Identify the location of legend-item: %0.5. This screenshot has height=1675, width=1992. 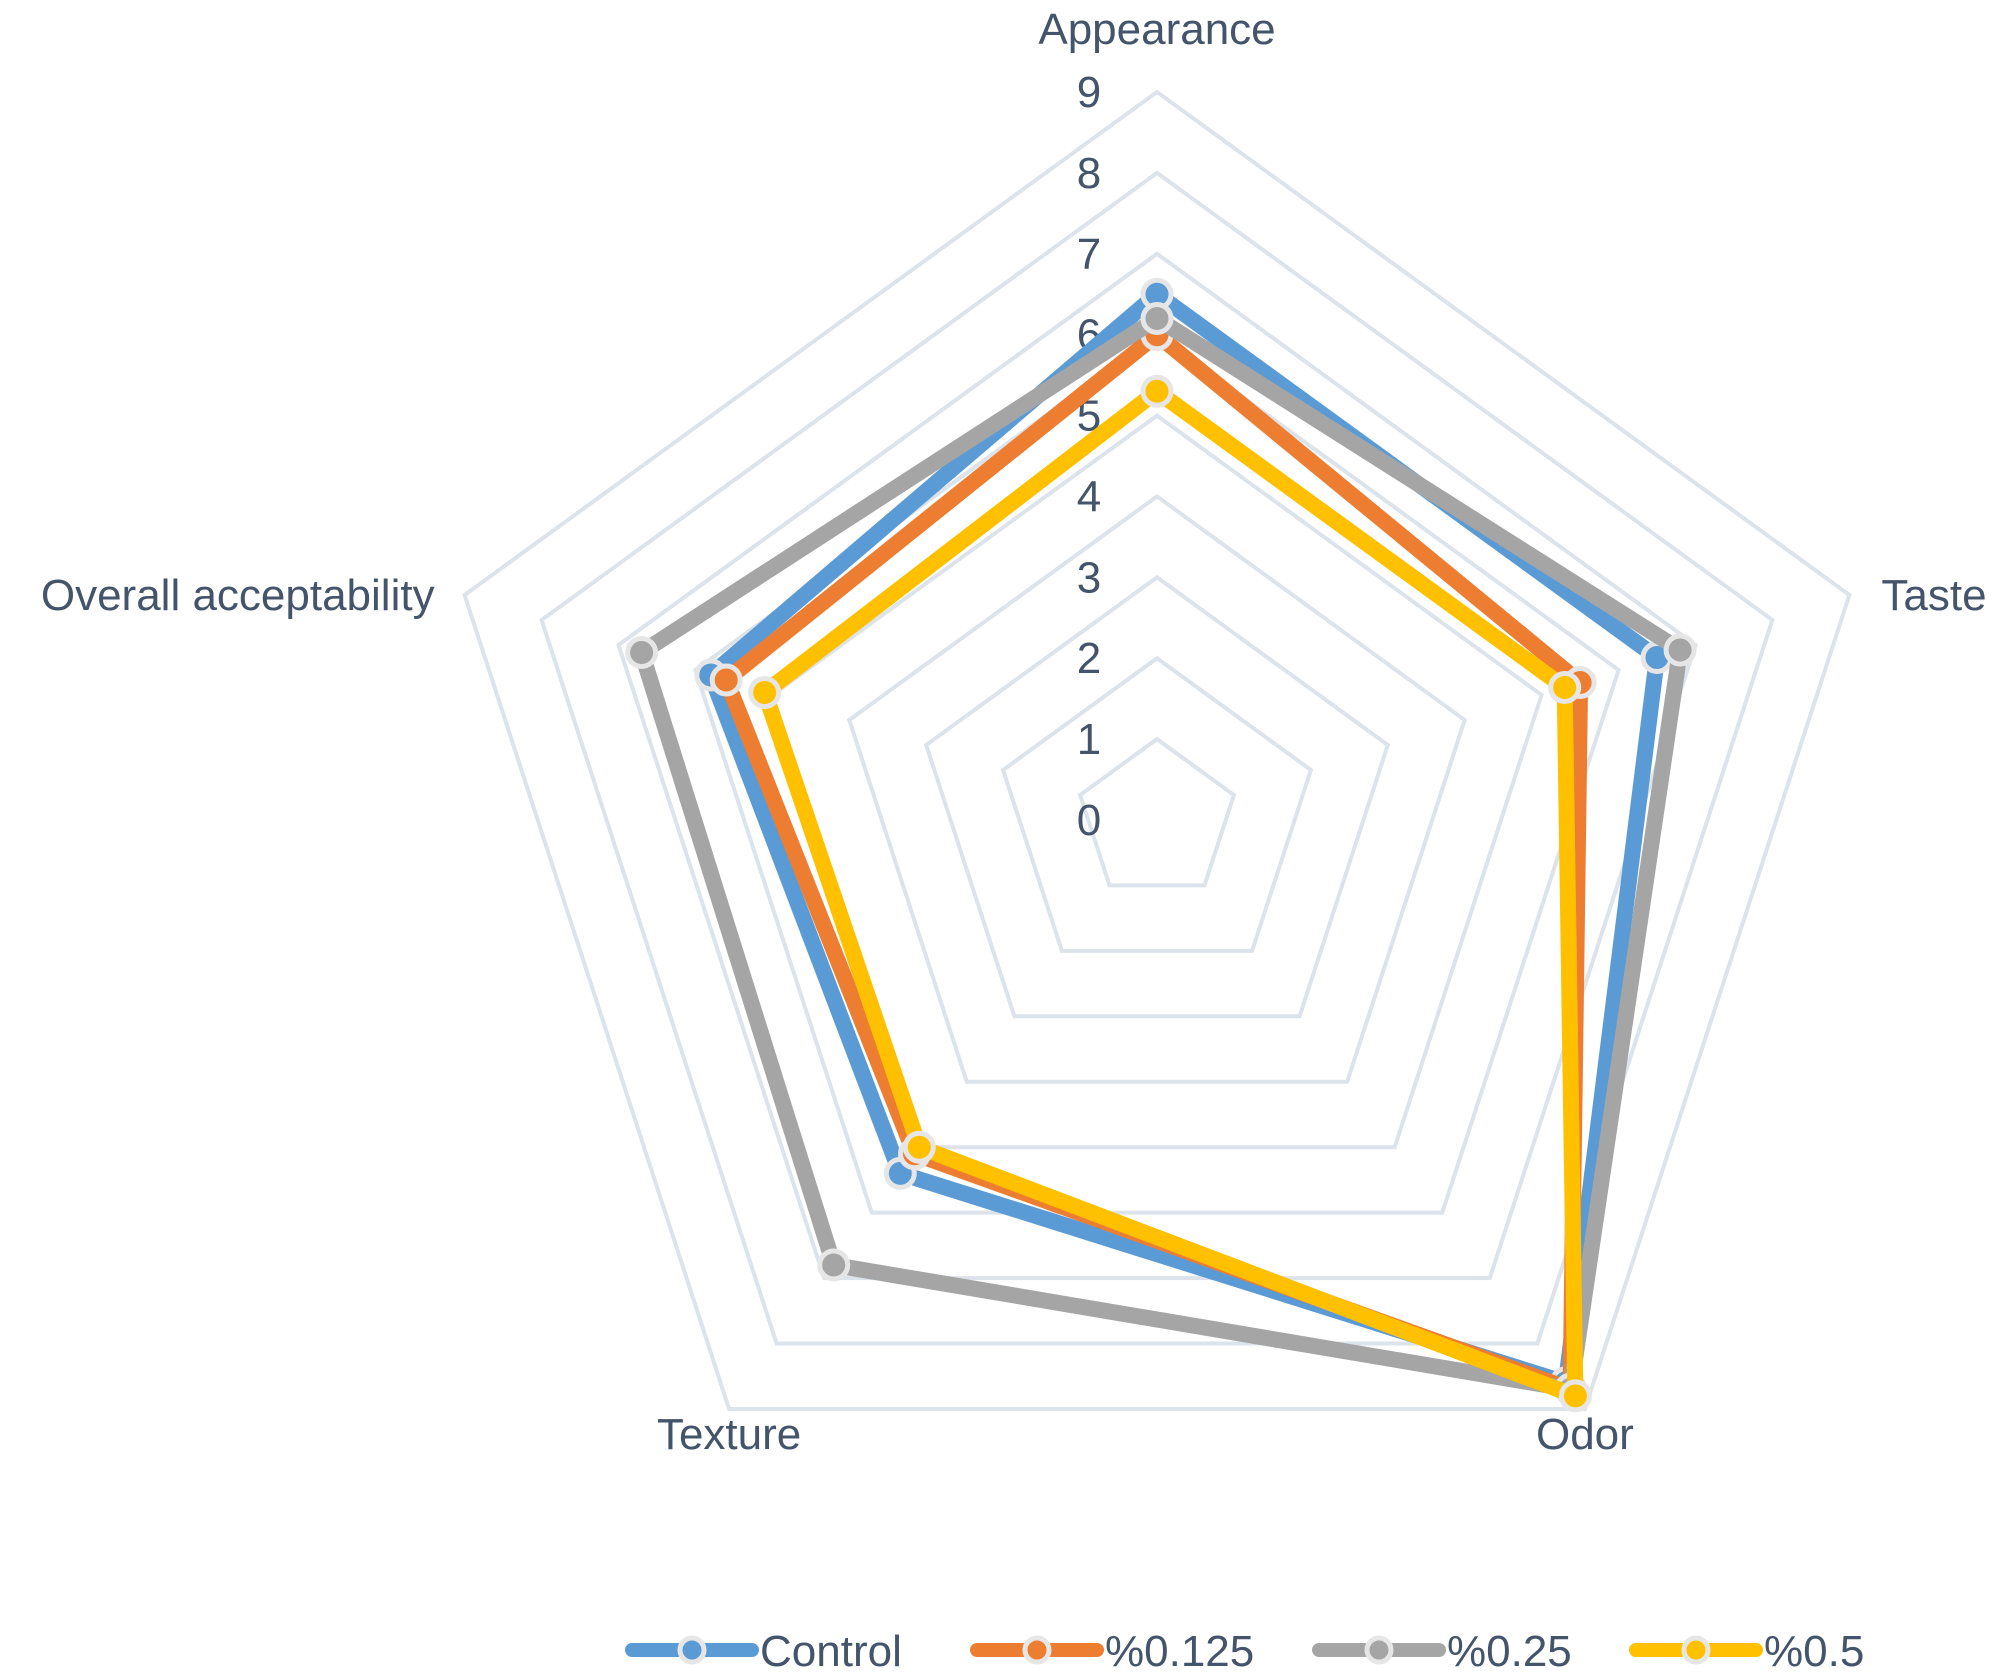
(1746, 1651).